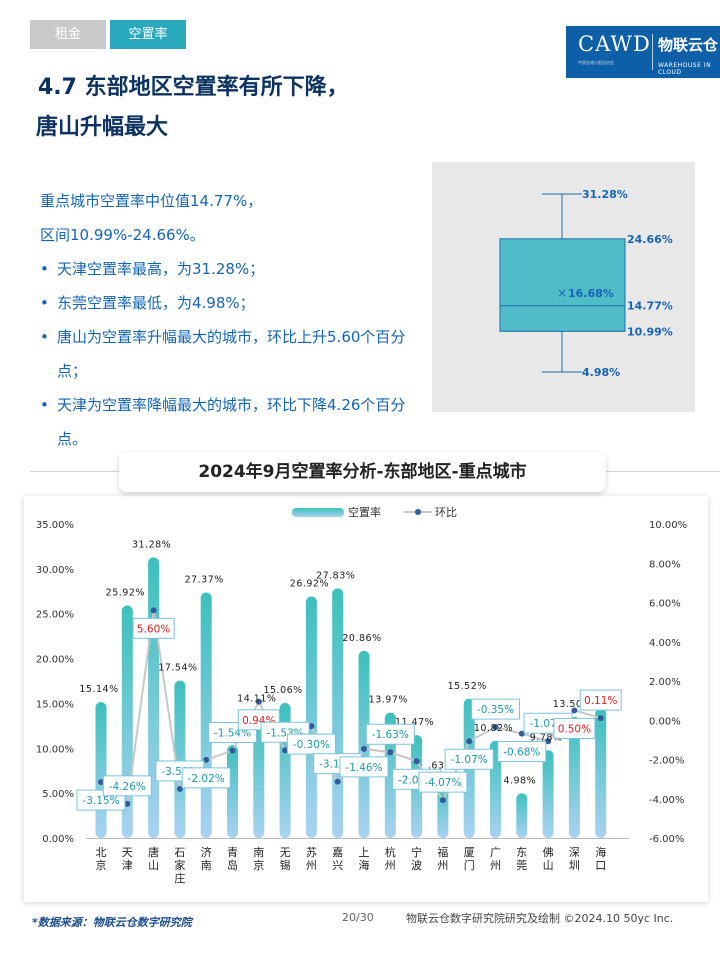  Describe the element at coordinates (309, 583) in the screenshot. I see `bar-value-label: 26.92%` at that location.